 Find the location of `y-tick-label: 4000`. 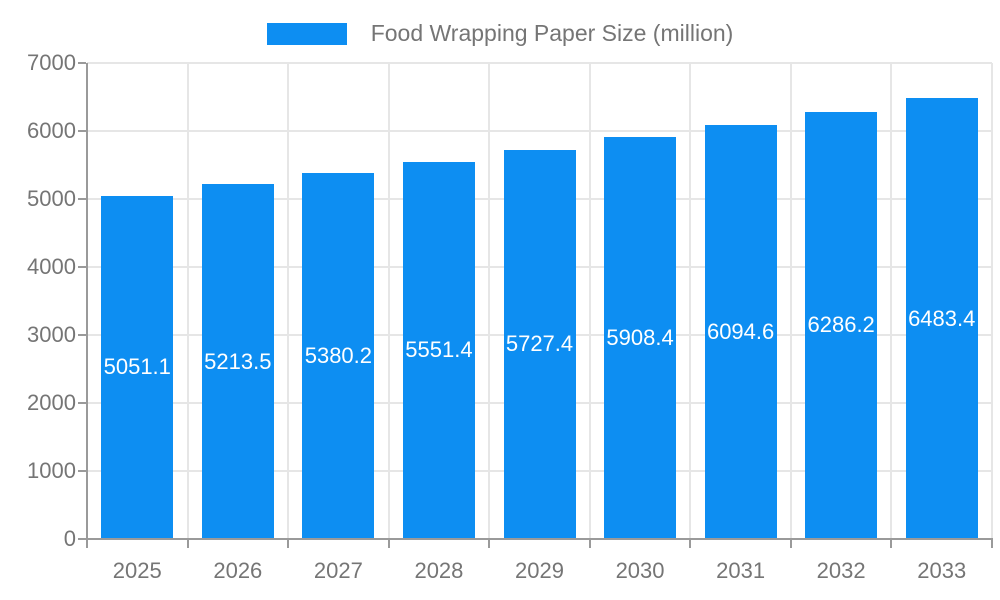

y-tick-label: 4000 is located at coordinates (51, 266).